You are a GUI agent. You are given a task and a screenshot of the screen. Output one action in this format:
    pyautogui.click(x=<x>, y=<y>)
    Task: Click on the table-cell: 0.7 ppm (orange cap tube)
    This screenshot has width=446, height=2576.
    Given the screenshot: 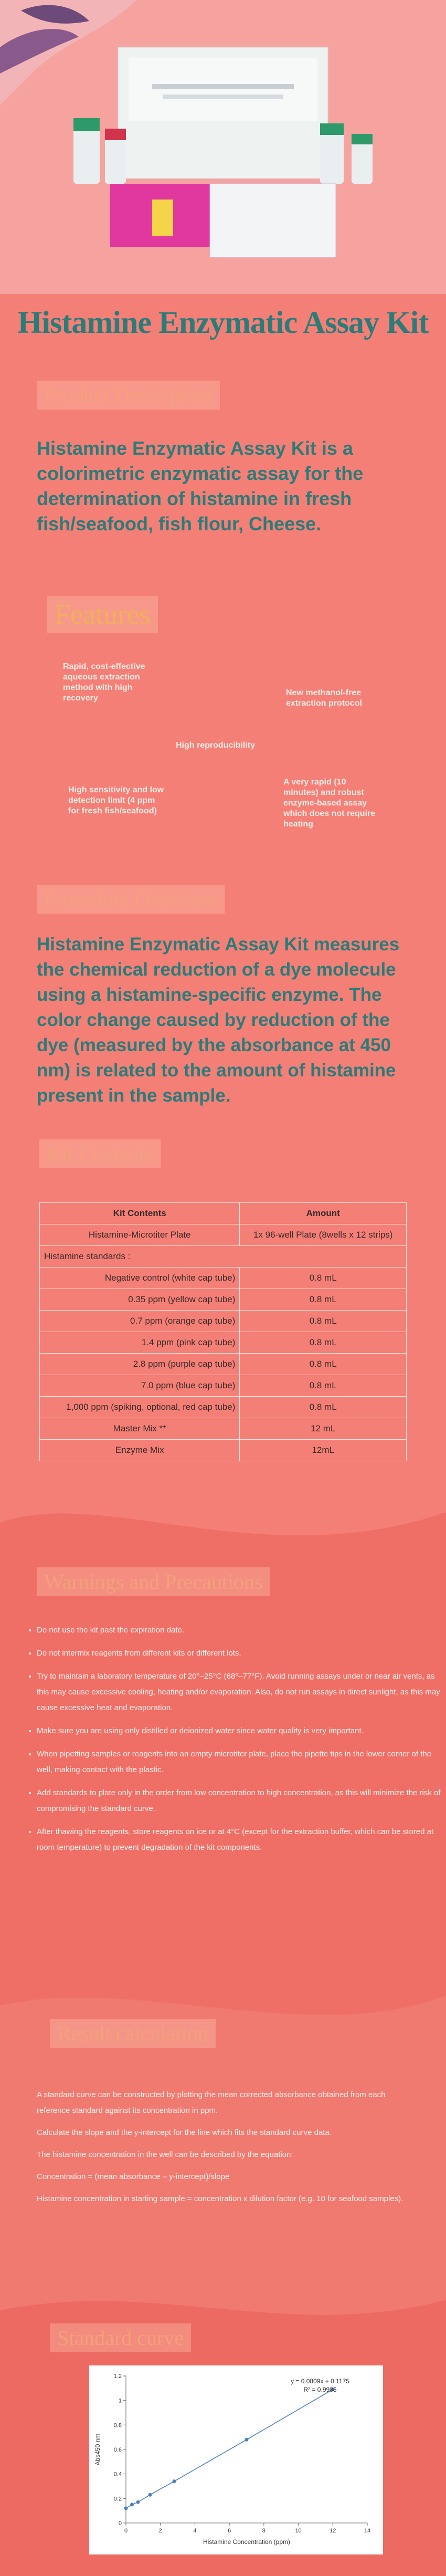 What is the action you would take?
    pyautogui.click(x=139, y=1321)
    